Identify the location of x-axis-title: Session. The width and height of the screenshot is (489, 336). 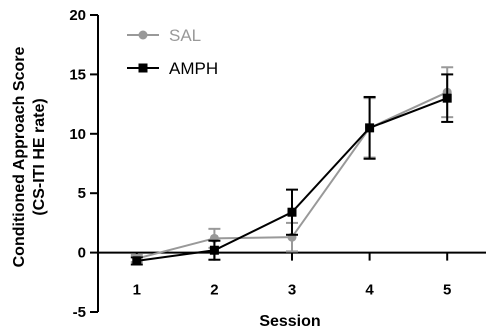
(289, 321).